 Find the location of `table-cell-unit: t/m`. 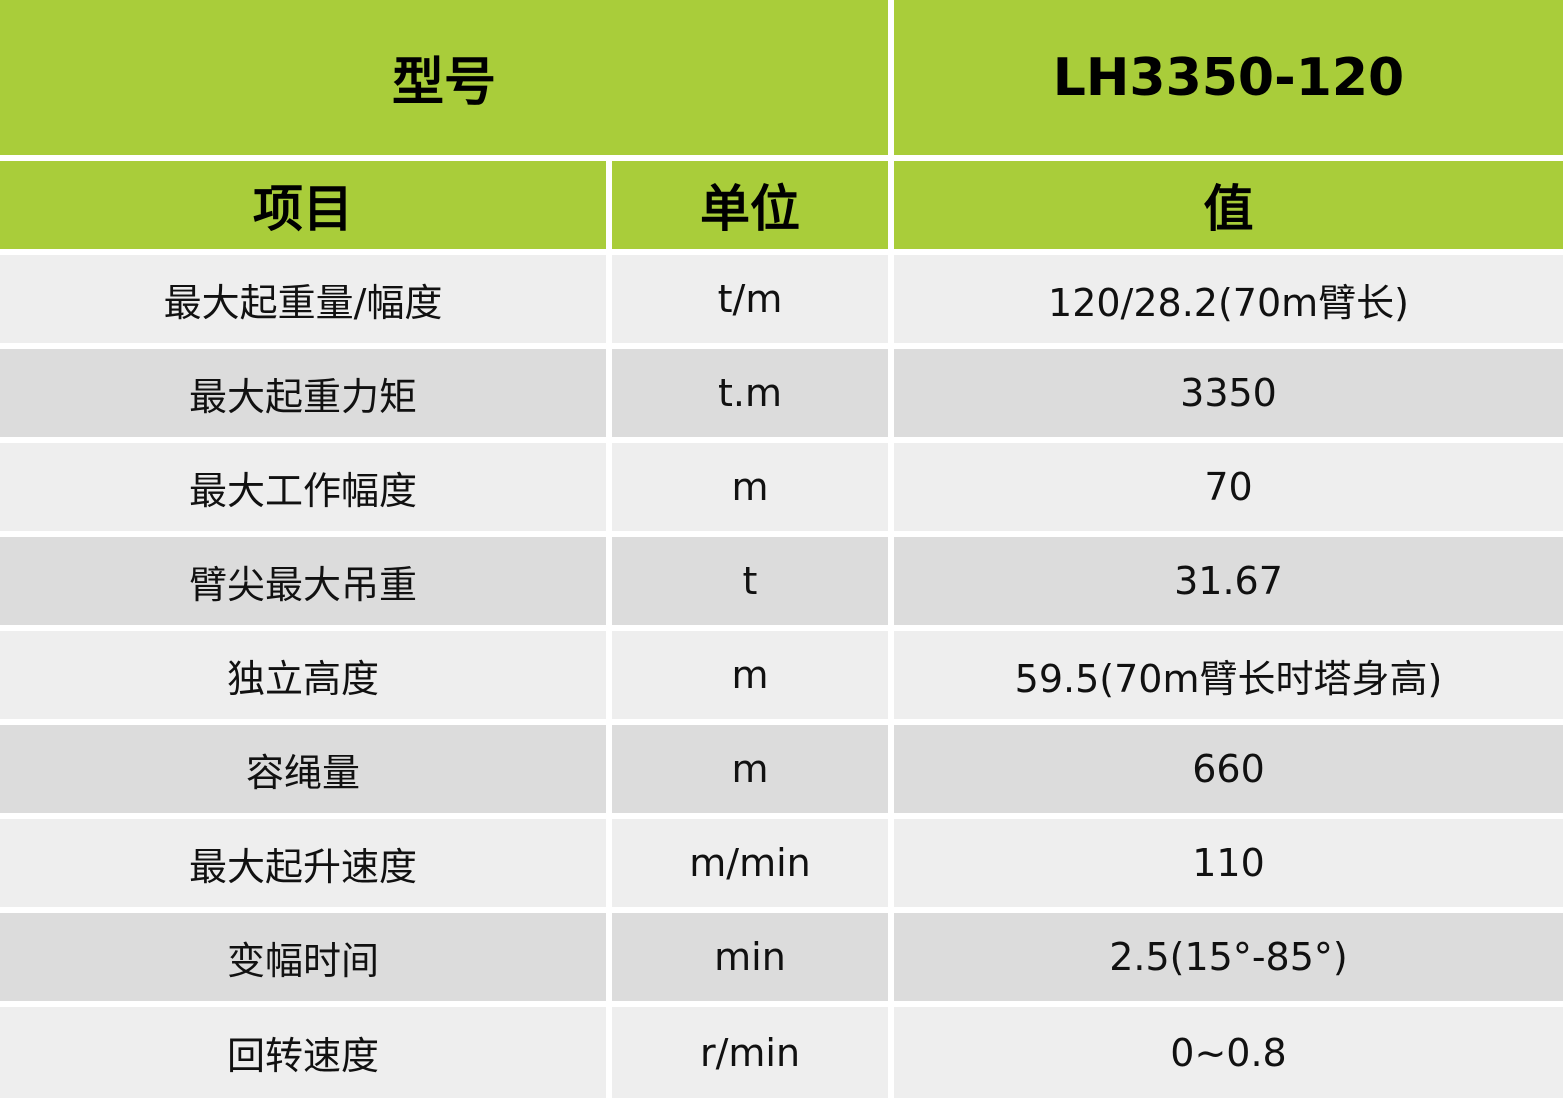

table-cell-unit: t/m is located at coordinates (750, 299).